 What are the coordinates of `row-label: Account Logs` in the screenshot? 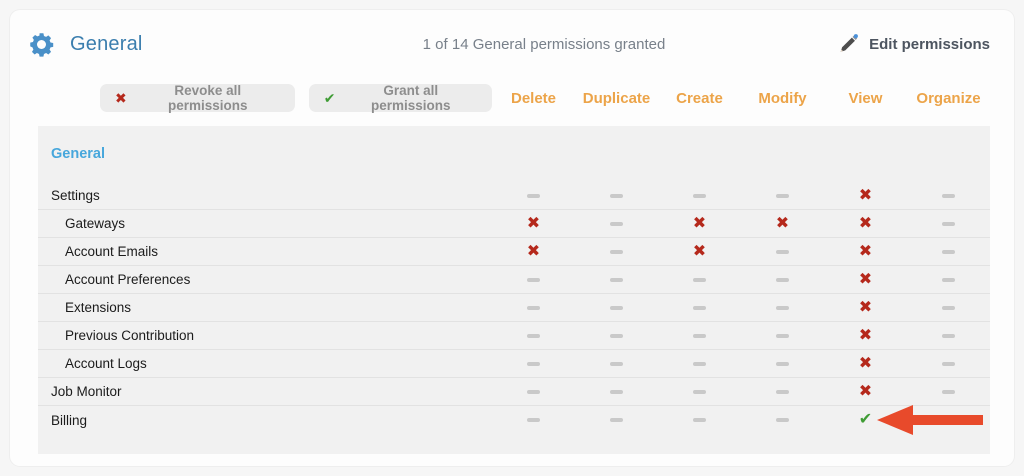 It's located at (106, 363).